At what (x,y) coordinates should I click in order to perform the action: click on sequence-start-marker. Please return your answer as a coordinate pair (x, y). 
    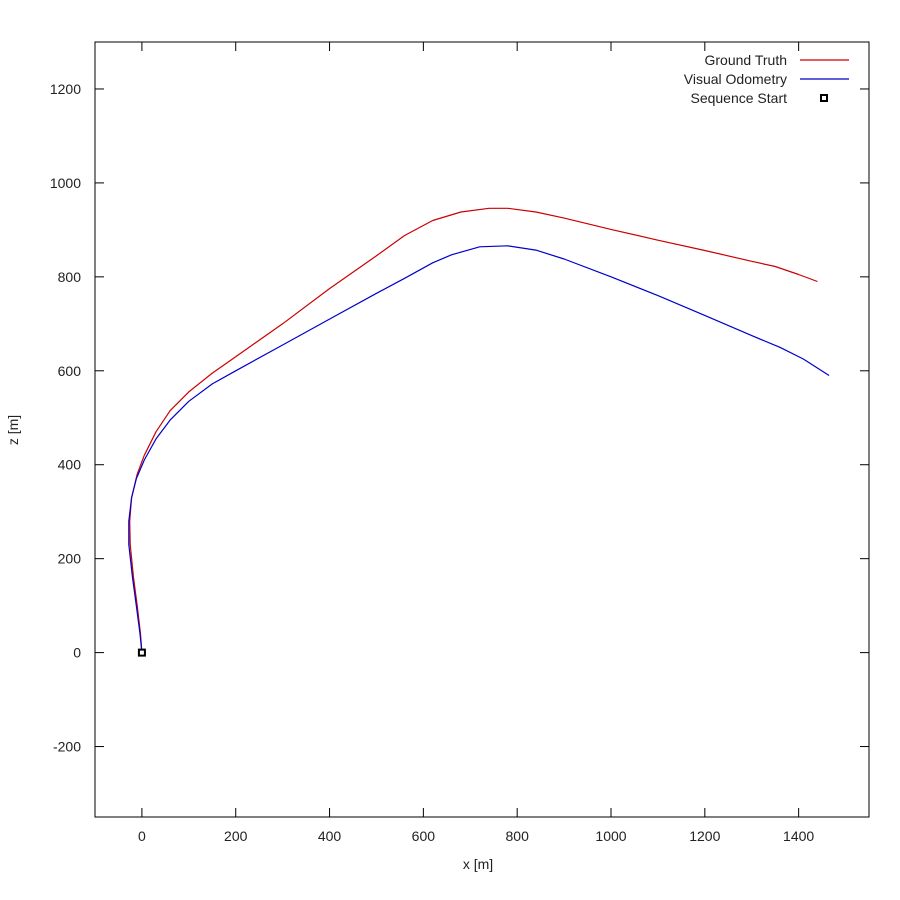
    Looking at the image, I should click on (141, 652).